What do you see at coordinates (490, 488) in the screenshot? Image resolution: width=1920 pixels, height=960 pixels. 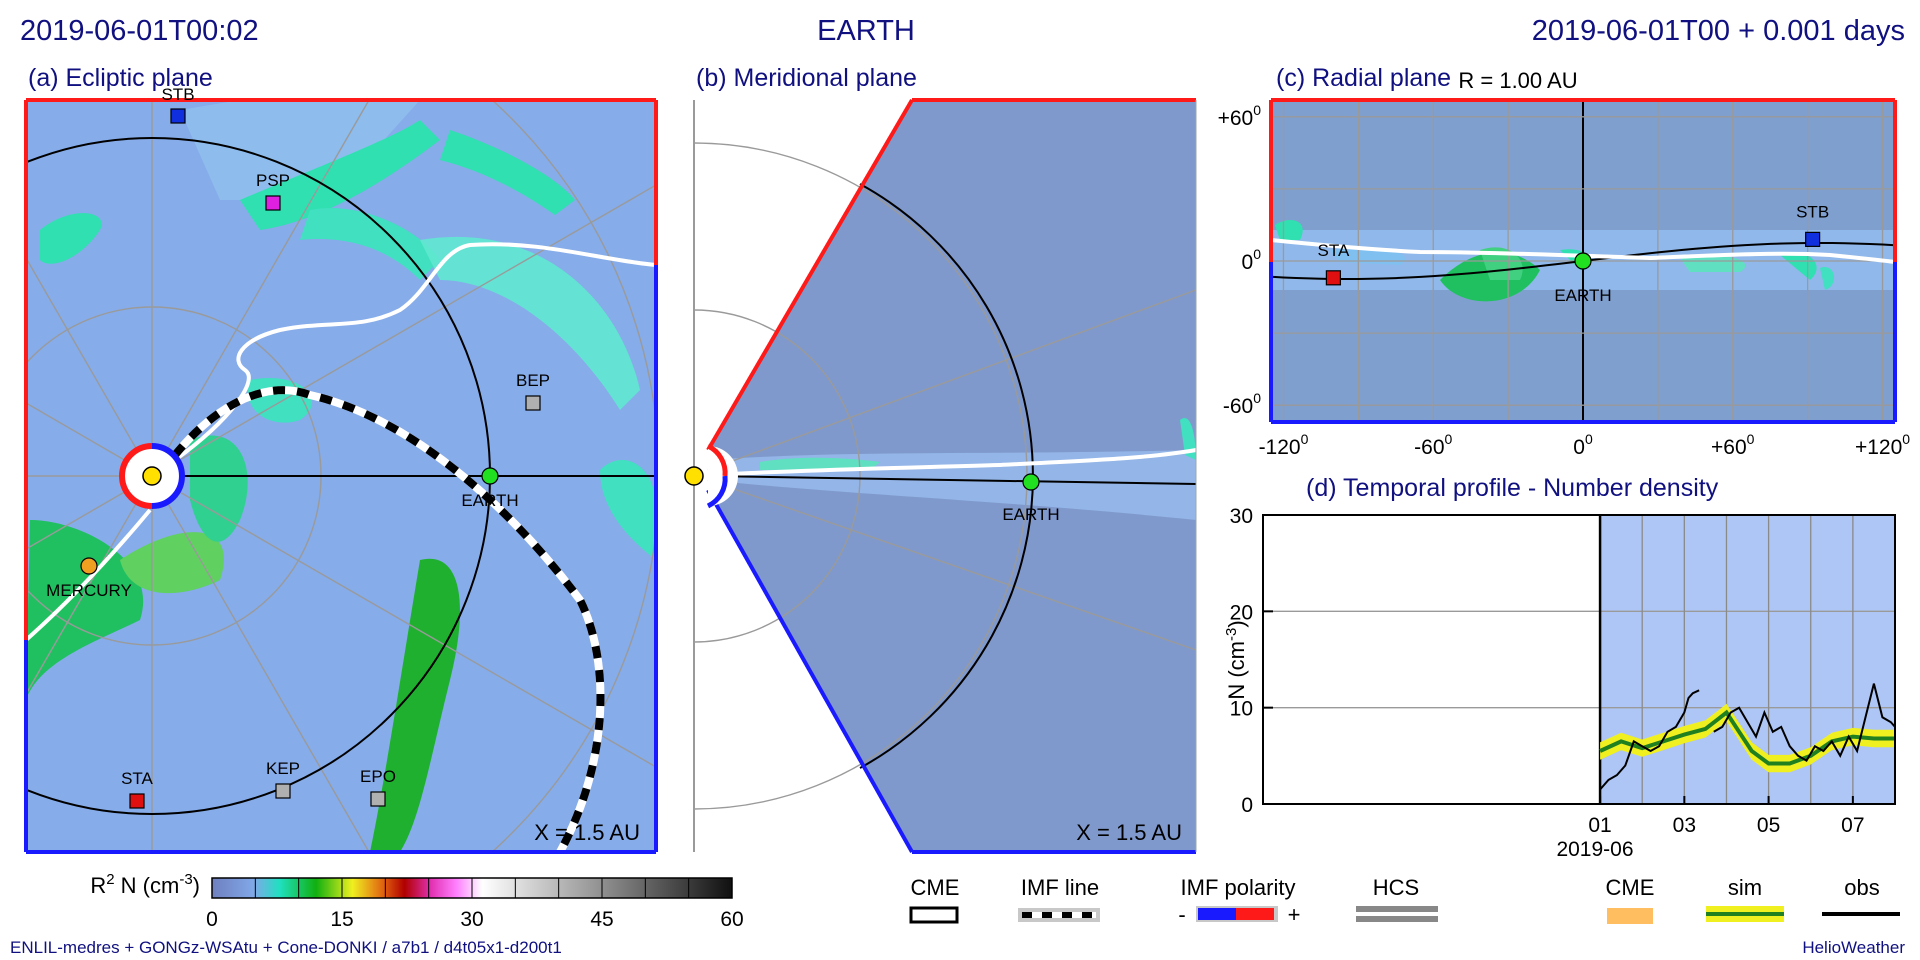 I see `object-earth: EARTH` at bounding box center [490, 488].